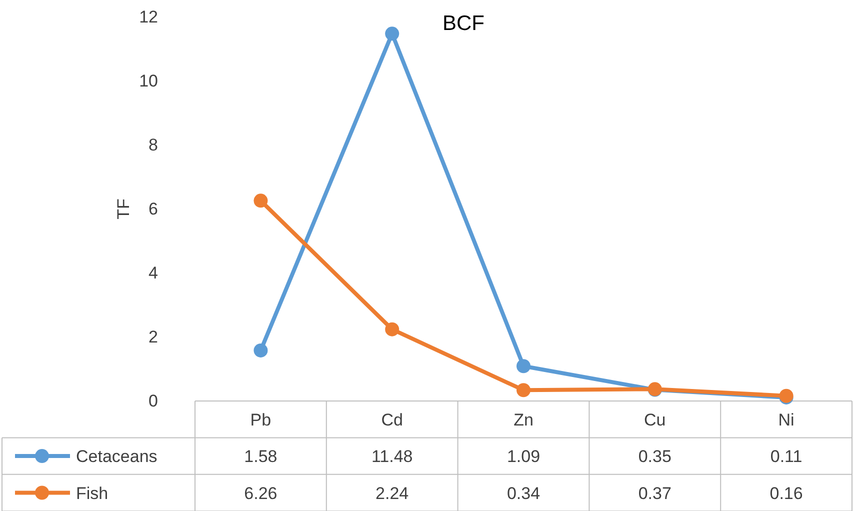 This screenshot has width=854, height=511. Describe the element at coordinates (786, 456) in the screenshot. I see `data-label: 0.11` at that location.